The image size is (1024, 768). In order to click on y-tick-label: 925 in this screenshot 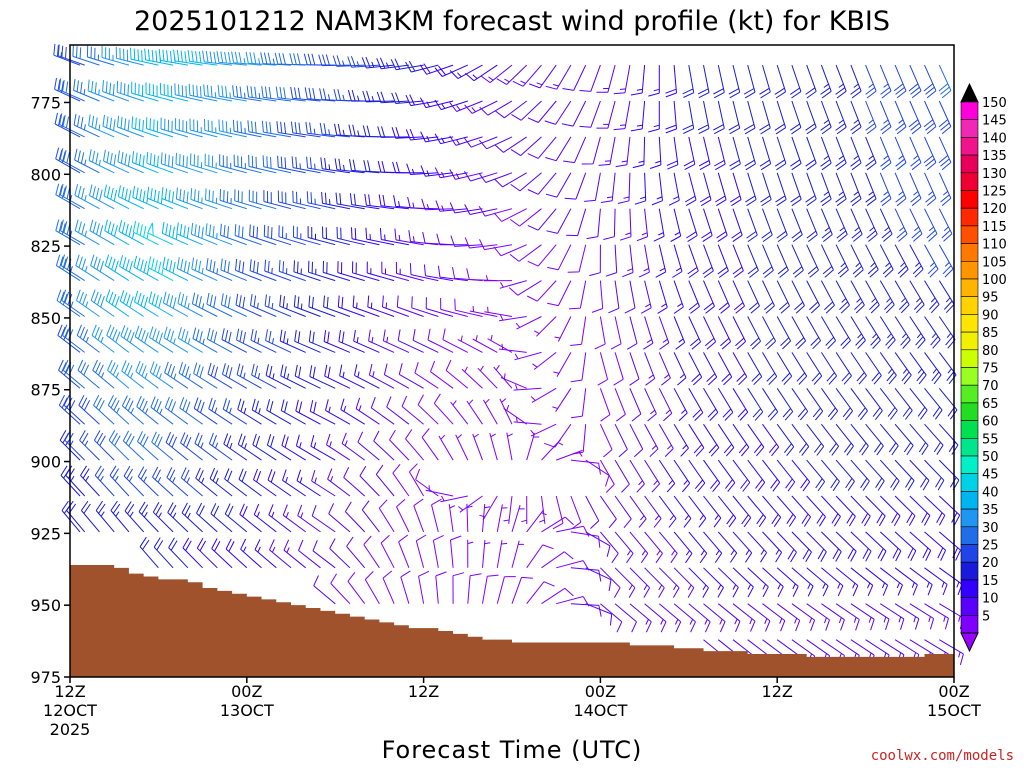, I will do `click(45, 533)`.